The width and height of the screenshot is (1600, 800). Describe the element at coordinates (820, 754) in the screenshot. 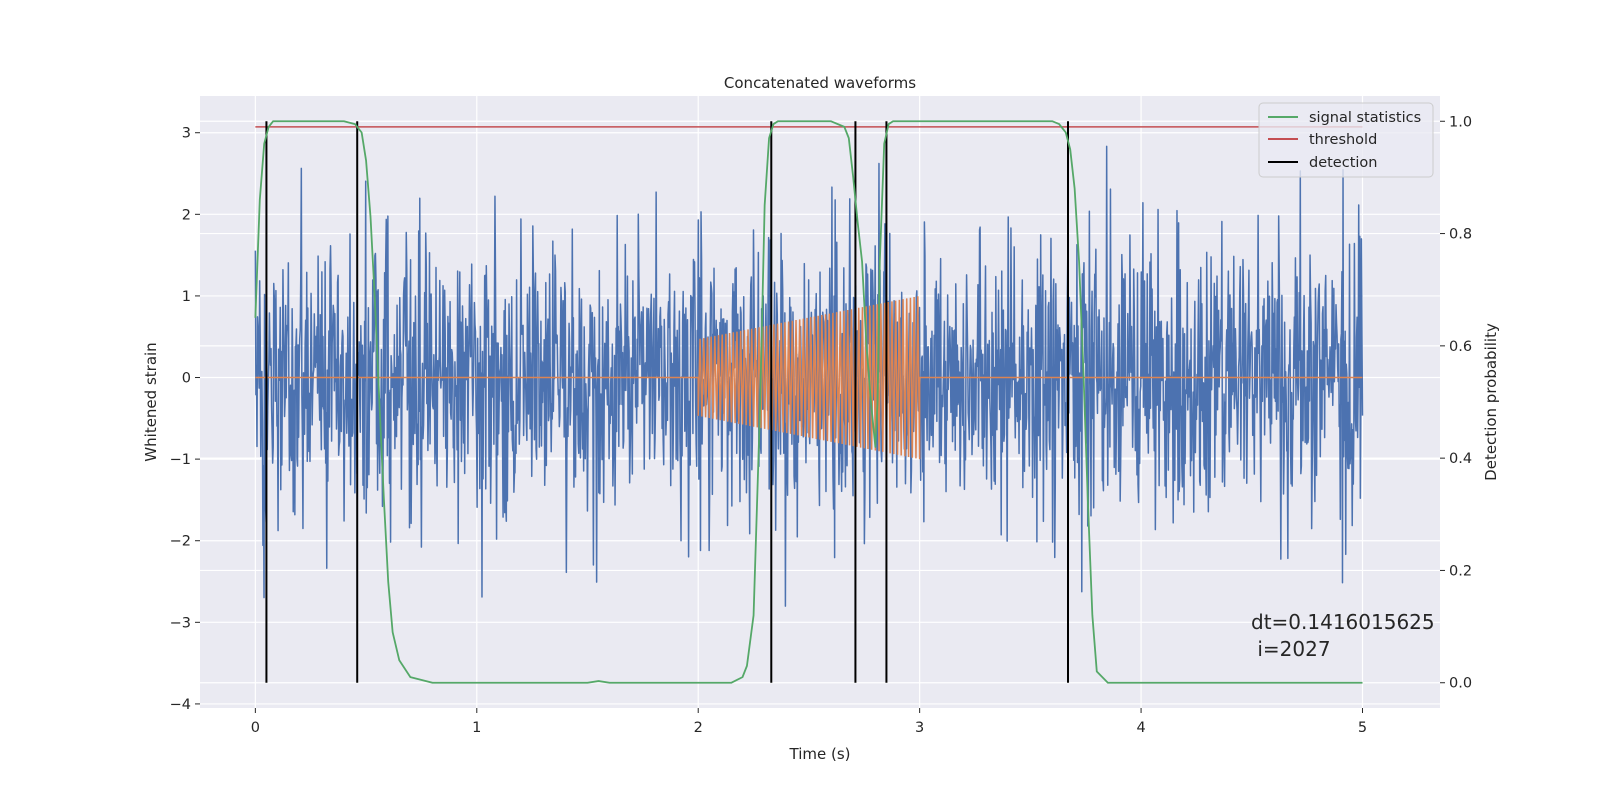

I see `x-axis-label: Time (s)` at that location.